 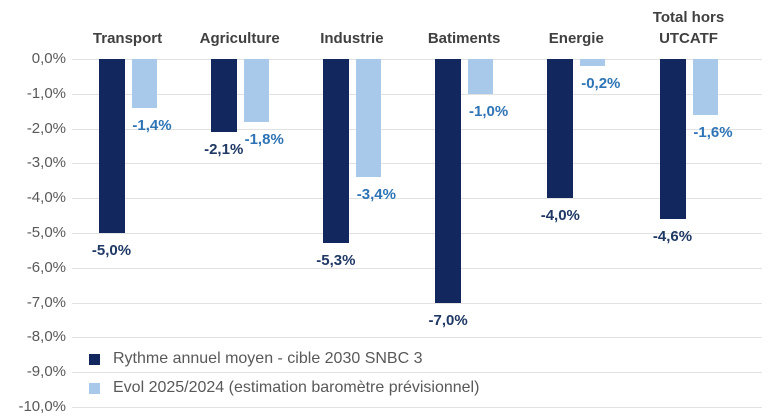 What do you see at coordinates (224, 150) in the screenshot?
I see `bar-value-label: -2,1%` at bounding box center [224, 150].